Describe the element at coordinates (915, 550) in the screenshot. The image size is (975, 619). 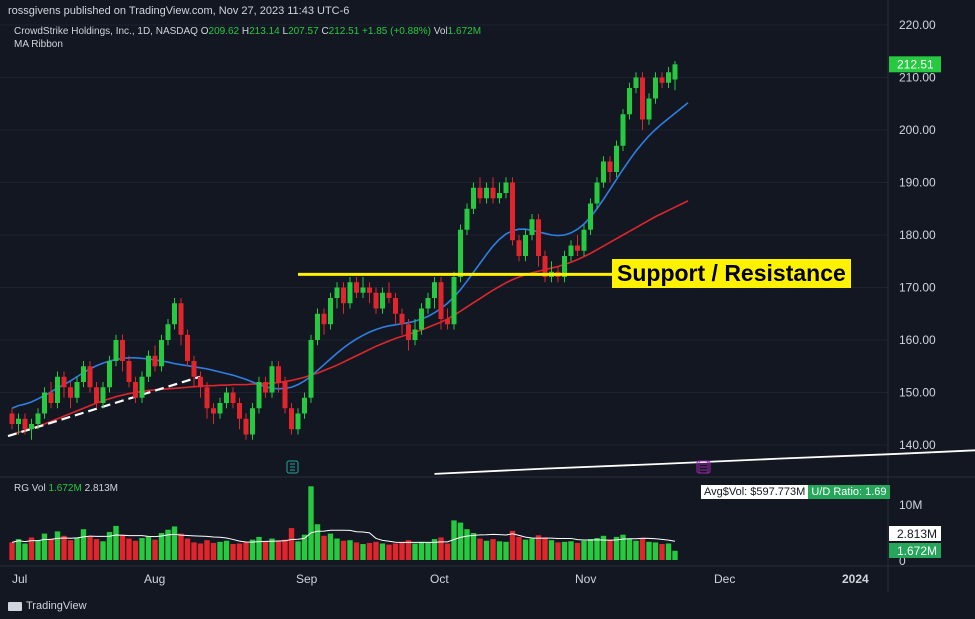
I see `volume-badge` at that location.